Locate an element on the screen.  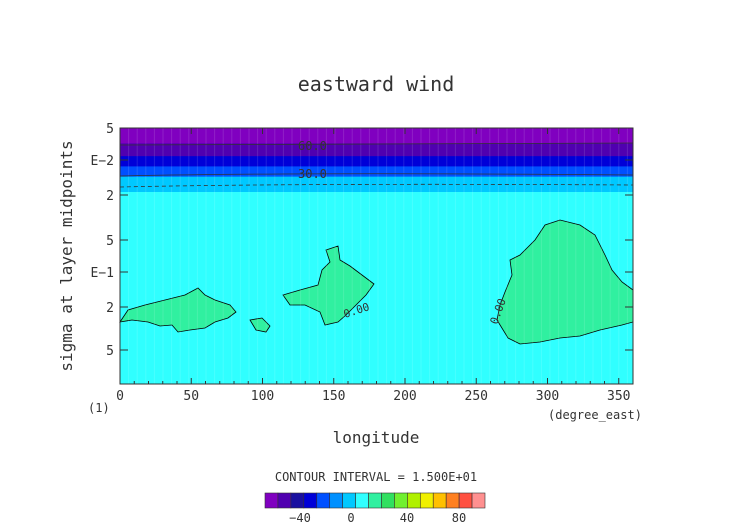
x-tick-label: 50 is located at coordinates (191, 396).